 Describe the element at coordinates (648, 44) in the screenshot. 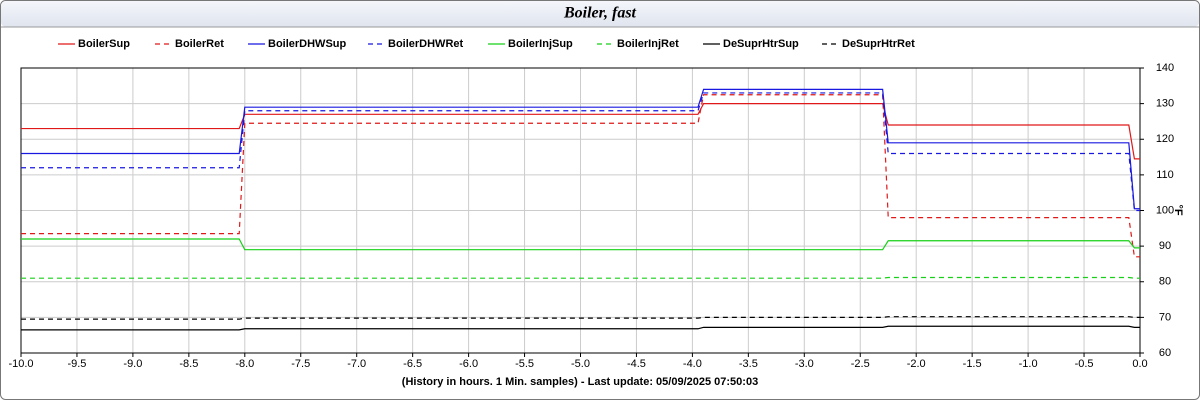

I see `legend-label: BoilerInjRet` at that location.